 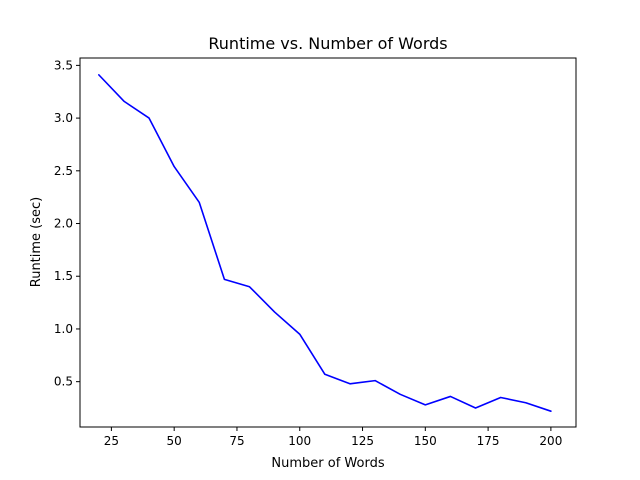 What do you see at coordinates (36, 242) in the screenshot?
I see `y-axis-label: Runtime (sec)` at bounding box center [36, 242].